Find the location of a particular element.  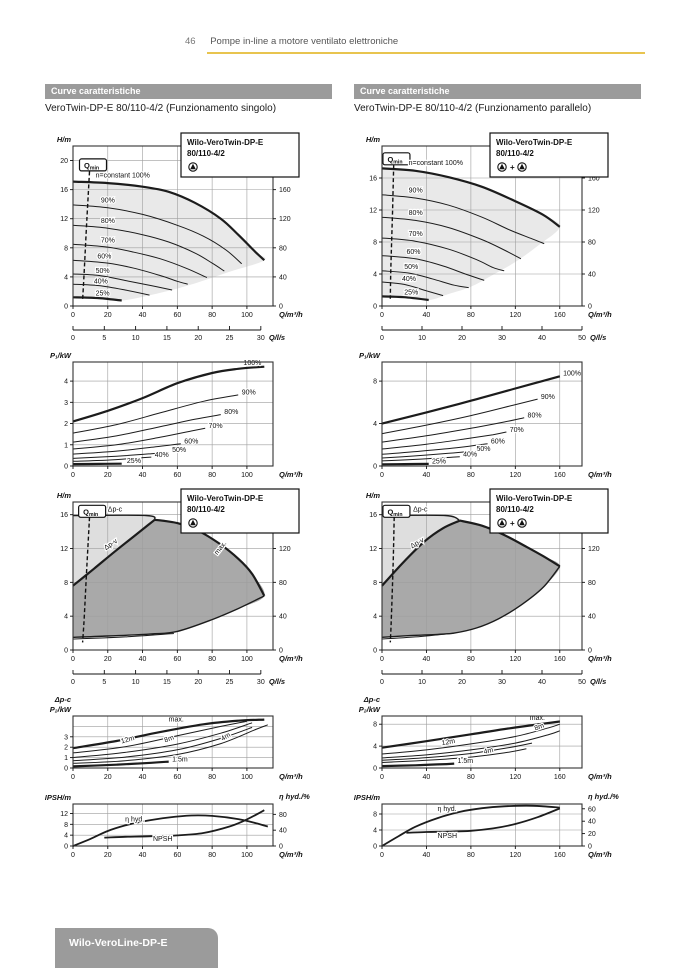

svg-text: 10 is located at coordinates (136, 338).